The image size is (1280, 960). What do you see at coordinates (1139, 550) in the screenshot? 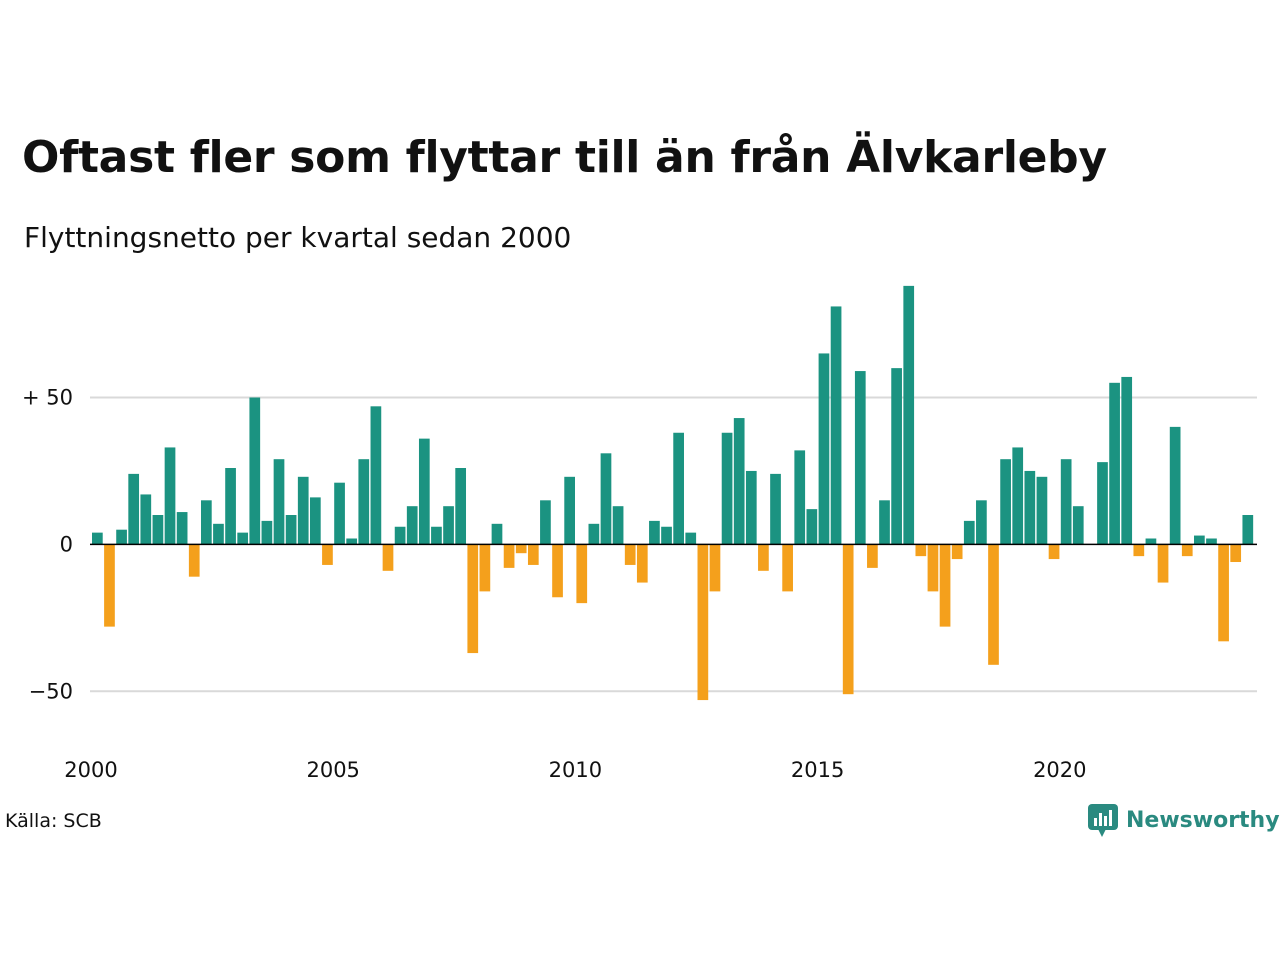
I see `bar: 2021K3: -4` at bounding box center [1139, 550].